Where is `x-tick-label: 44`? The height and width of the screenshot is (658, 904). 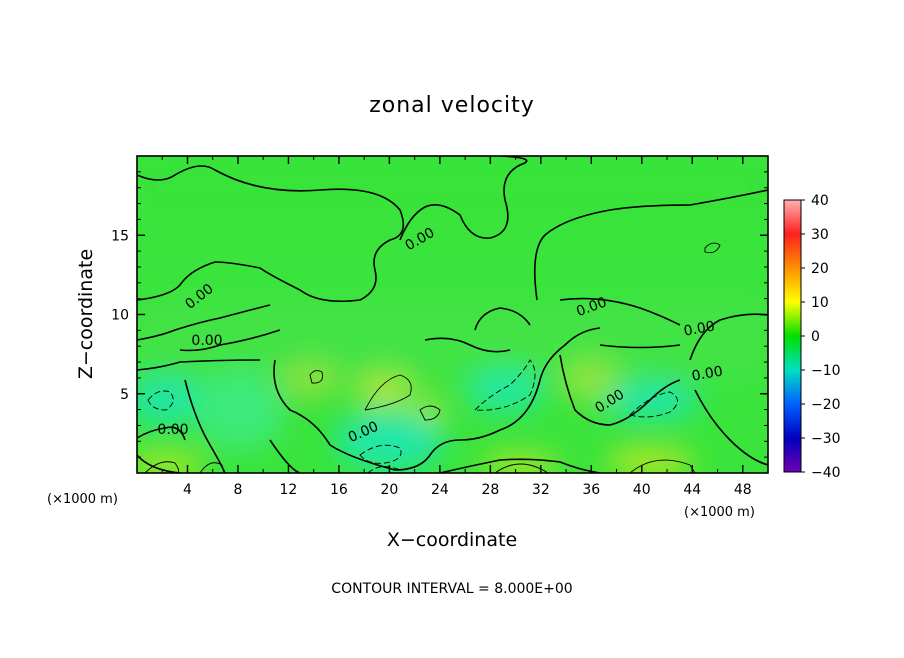 x-tick-label: 44 is located at coordinates (692, 490).